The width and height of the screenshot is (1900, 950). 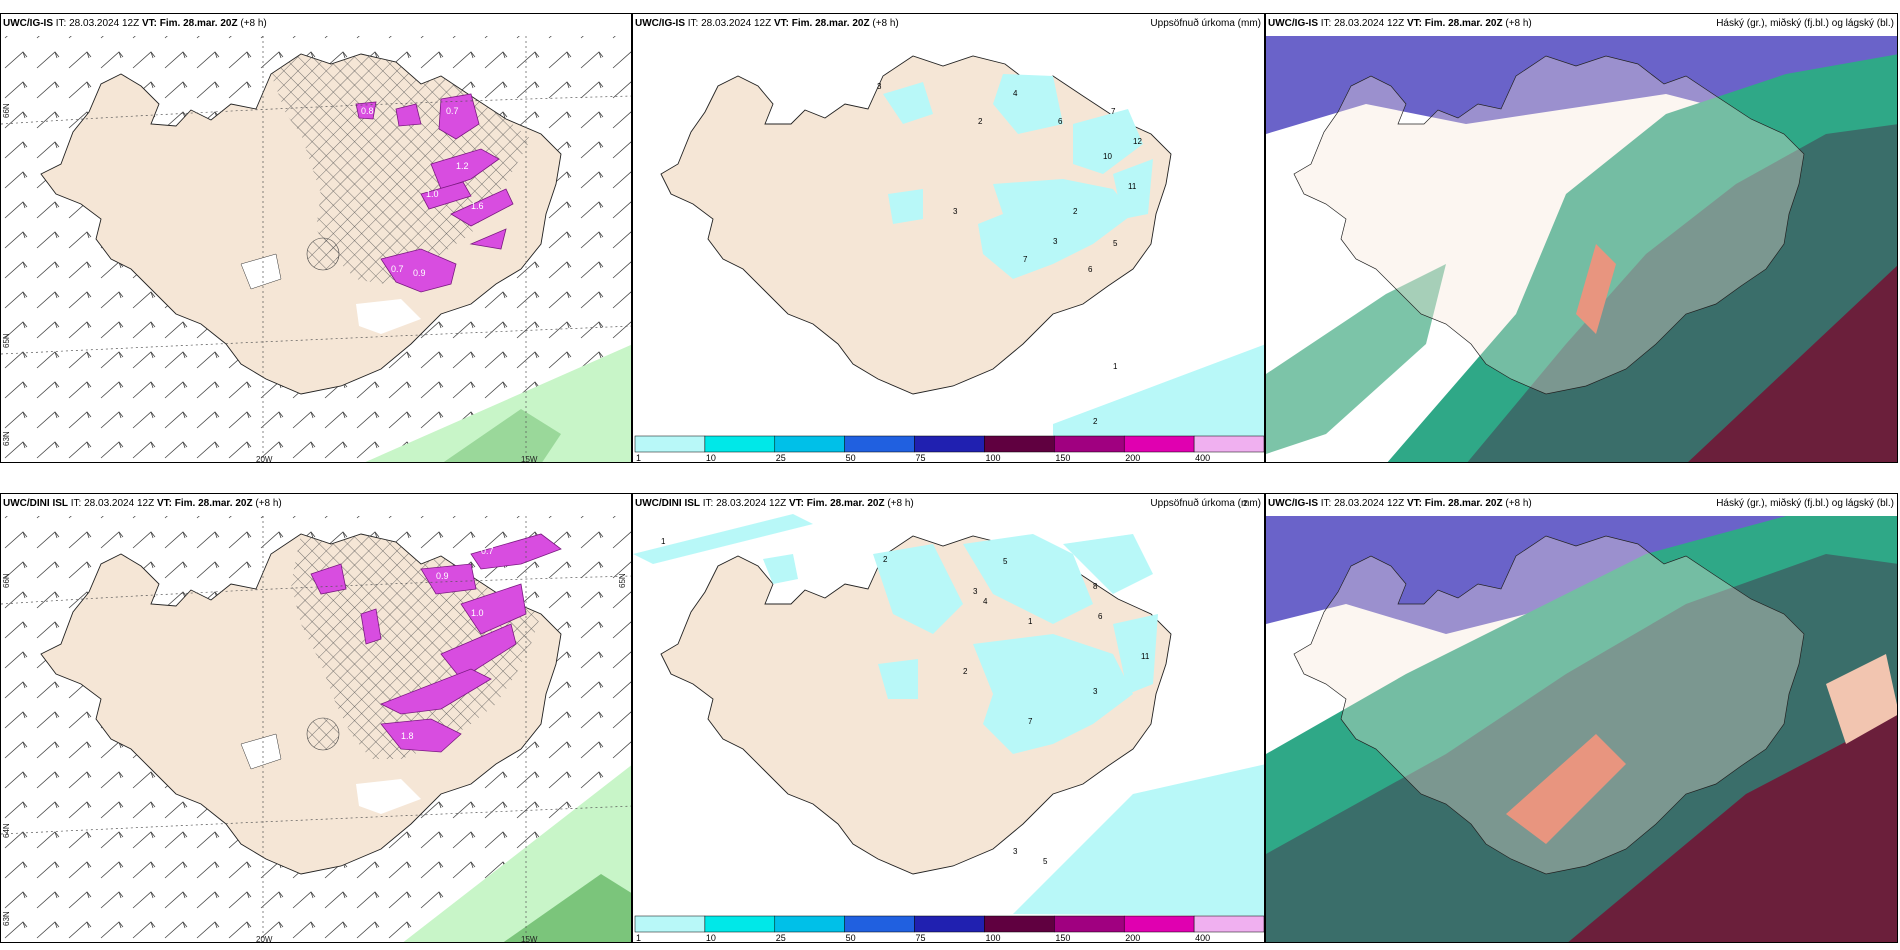 I want to click on precip-numbers: 2 5 8 3 6 4 11 1 2 3 7 3 5 1 2, so click(x=954, y=682).